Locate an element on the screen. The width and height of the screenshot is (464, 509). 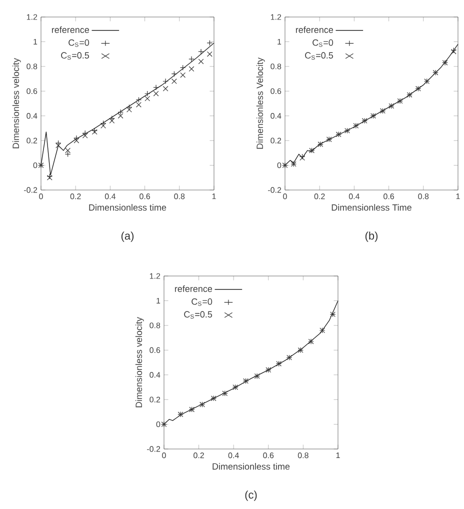
x-axis-title: Dimensionless Time is located at coordinates (372, 207).